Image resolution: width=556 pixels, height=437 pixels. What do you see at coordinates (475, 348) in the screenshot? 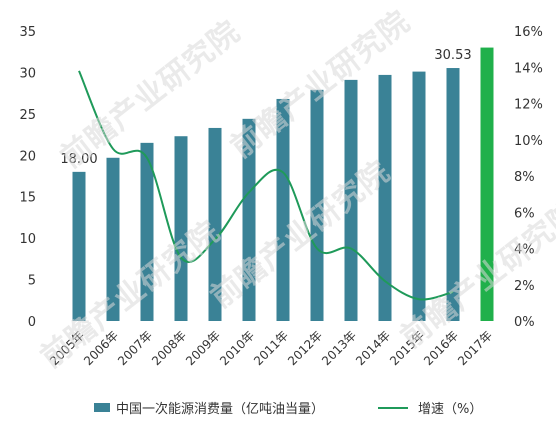
I see `x-tick-label: 2017年` at bounding box center [475, 348].